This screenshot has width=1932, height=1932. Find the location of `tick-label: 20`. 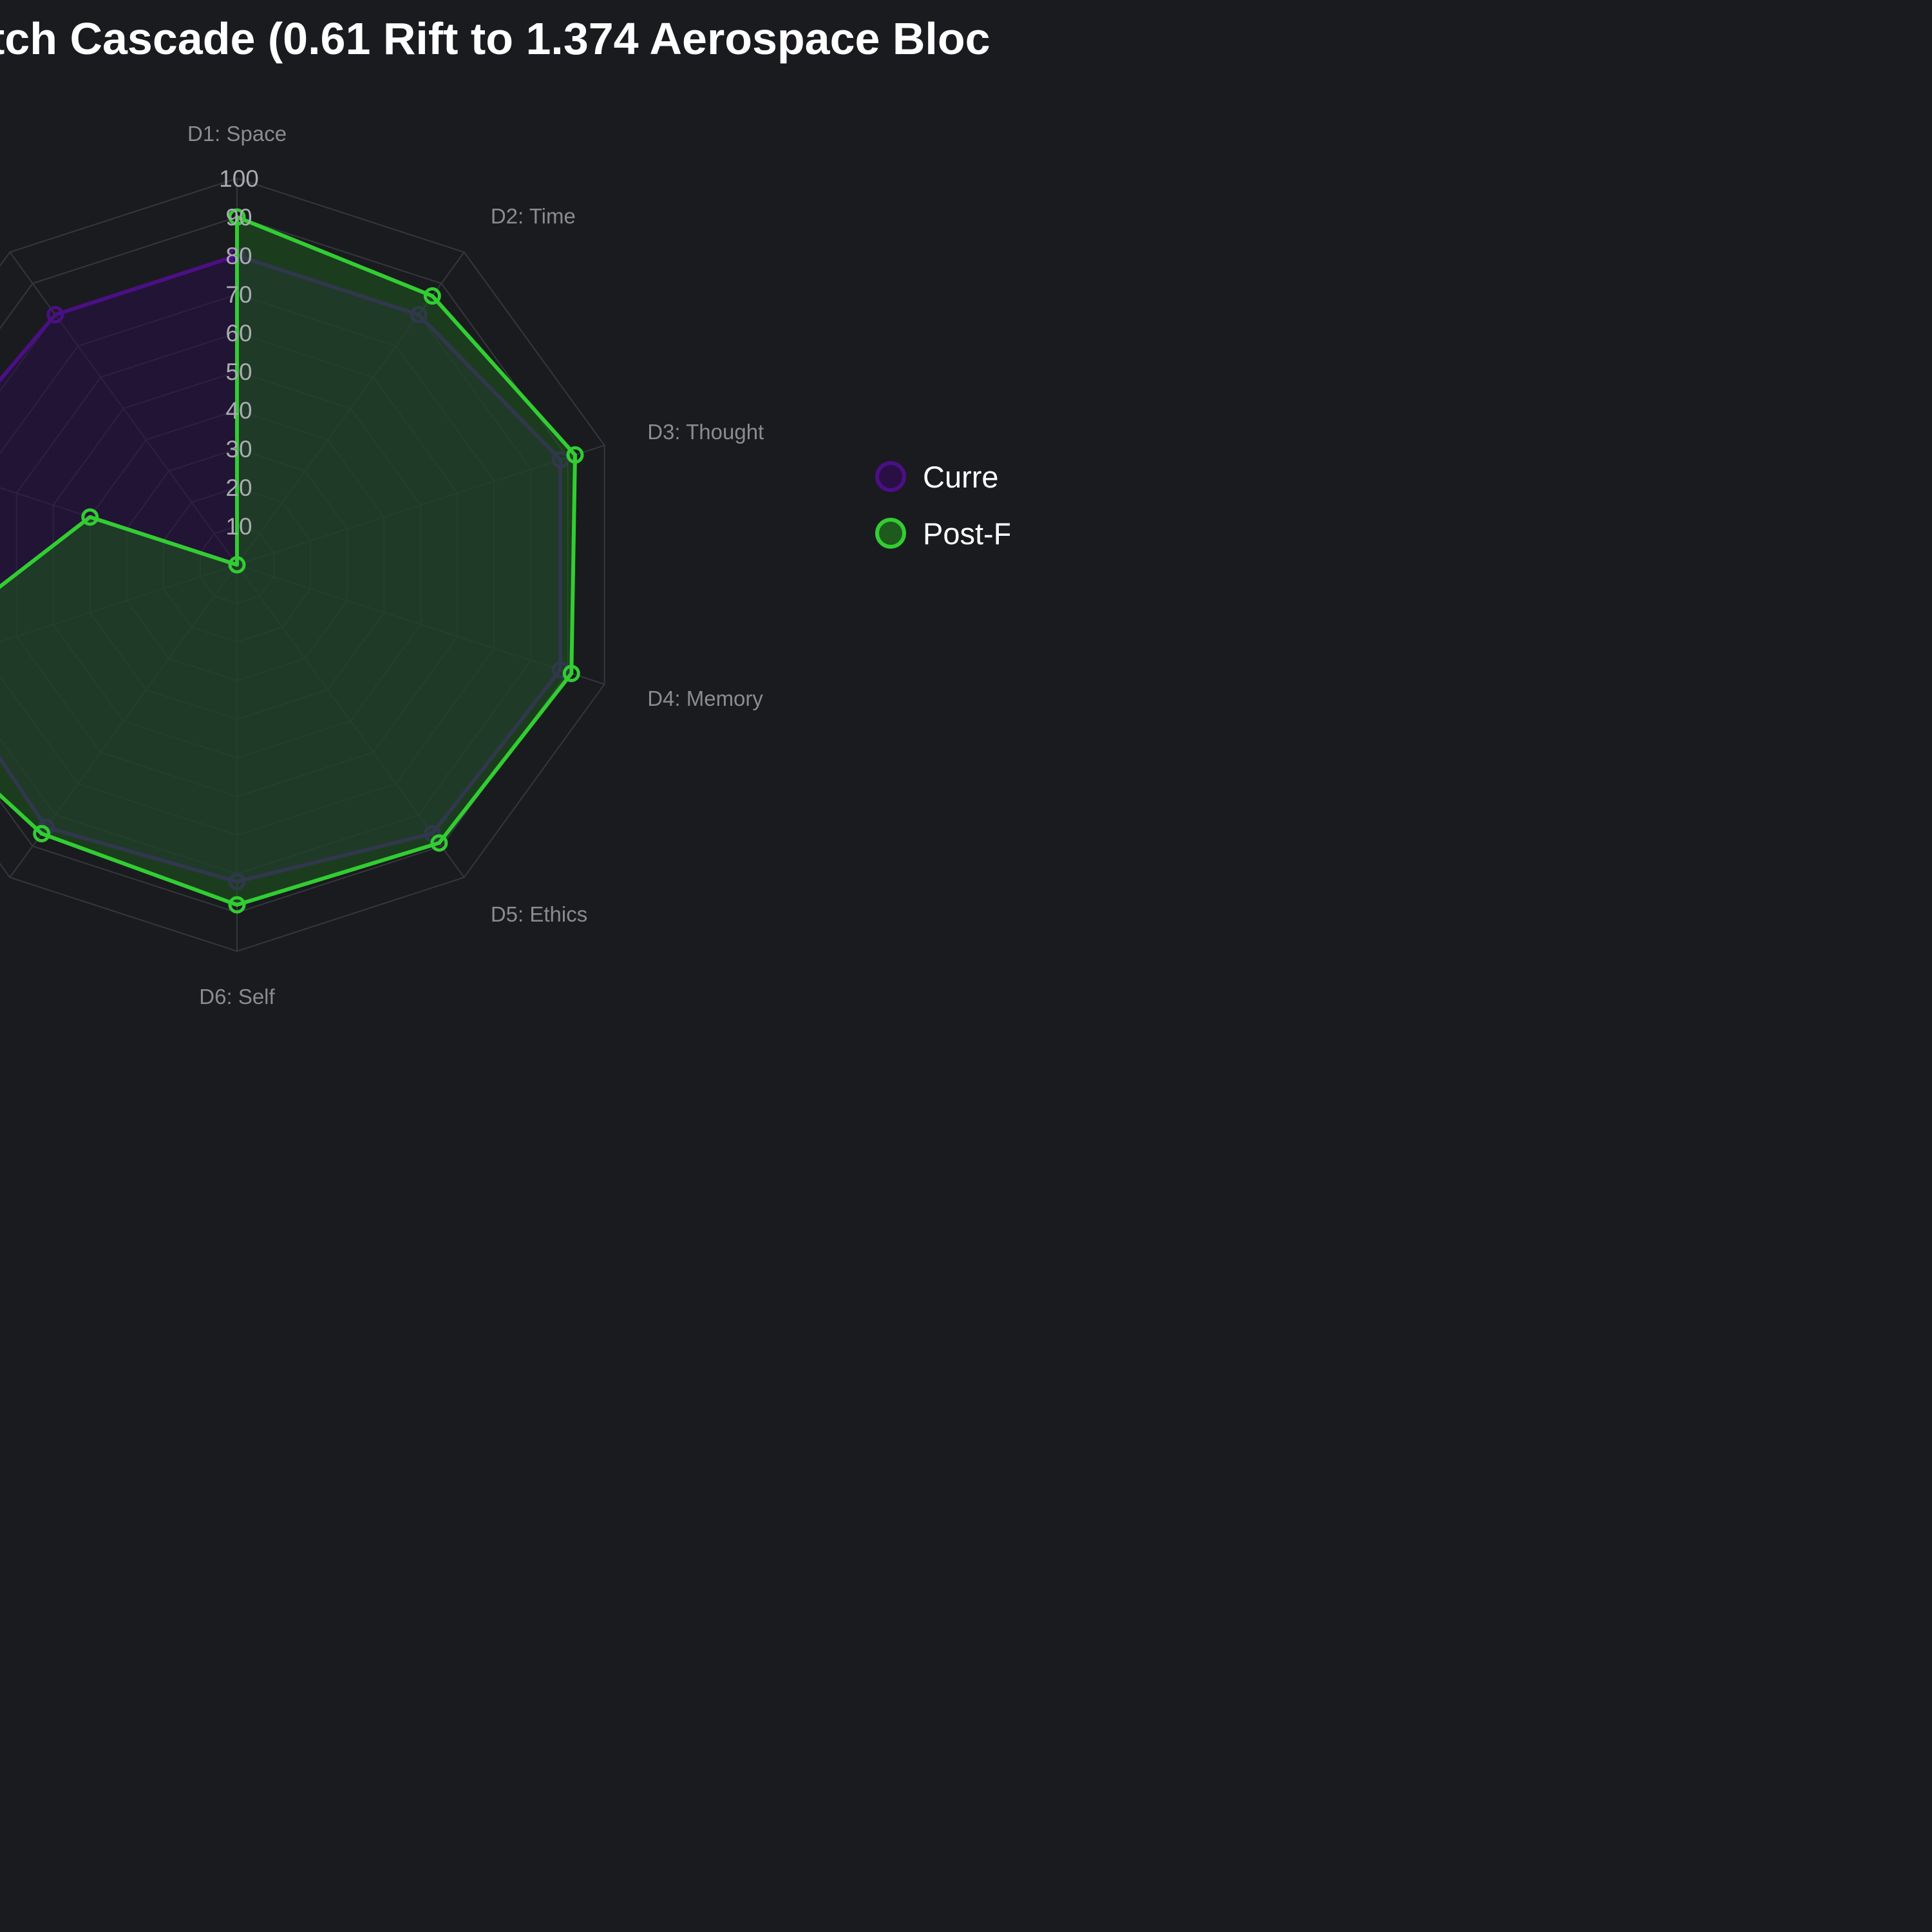

tick-label: 20 is located at coordinates (239, 488).